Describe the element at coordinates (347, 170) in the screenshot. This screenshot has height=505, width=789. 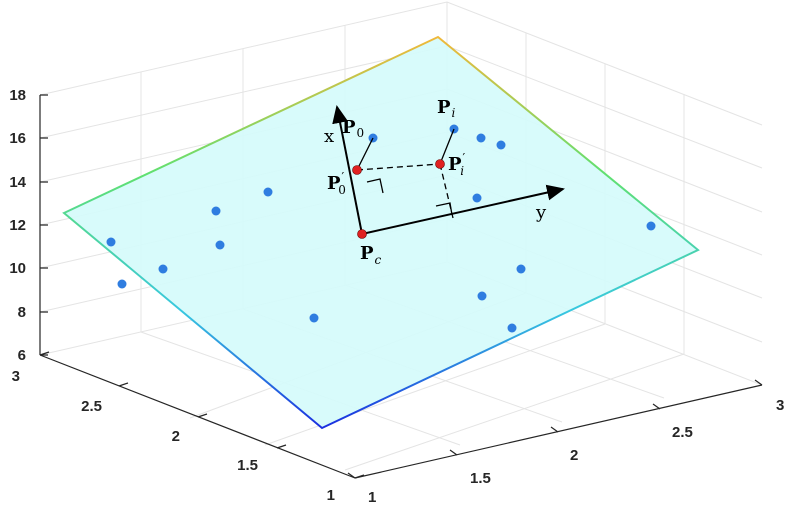
I see `x-axis-arrow` at that location.